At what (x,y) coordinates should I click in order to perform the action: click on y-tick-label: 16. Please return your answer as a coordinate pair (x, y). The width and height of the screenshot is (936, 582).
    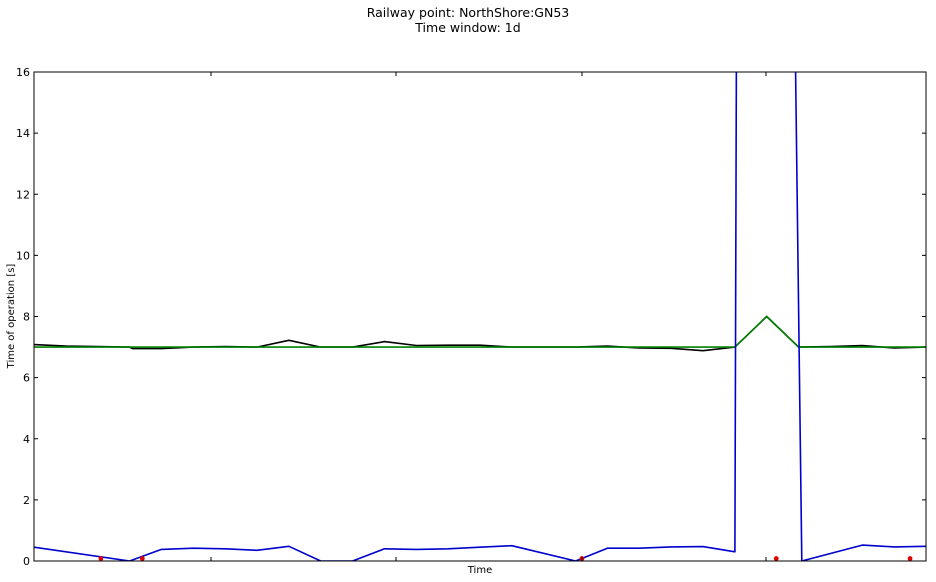
    Looking at the image, I should click on (23, 72).